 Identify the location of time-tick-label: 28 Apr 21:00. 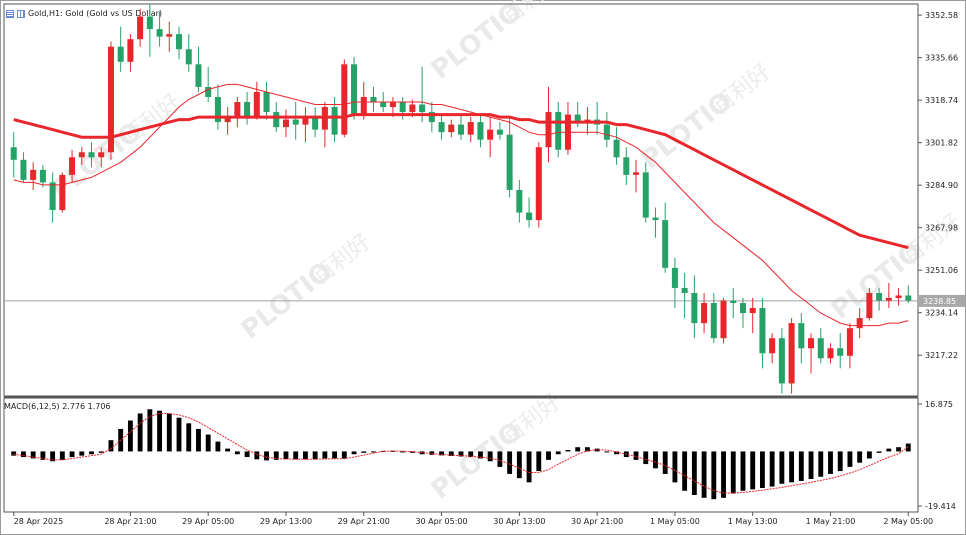
(130, 521).